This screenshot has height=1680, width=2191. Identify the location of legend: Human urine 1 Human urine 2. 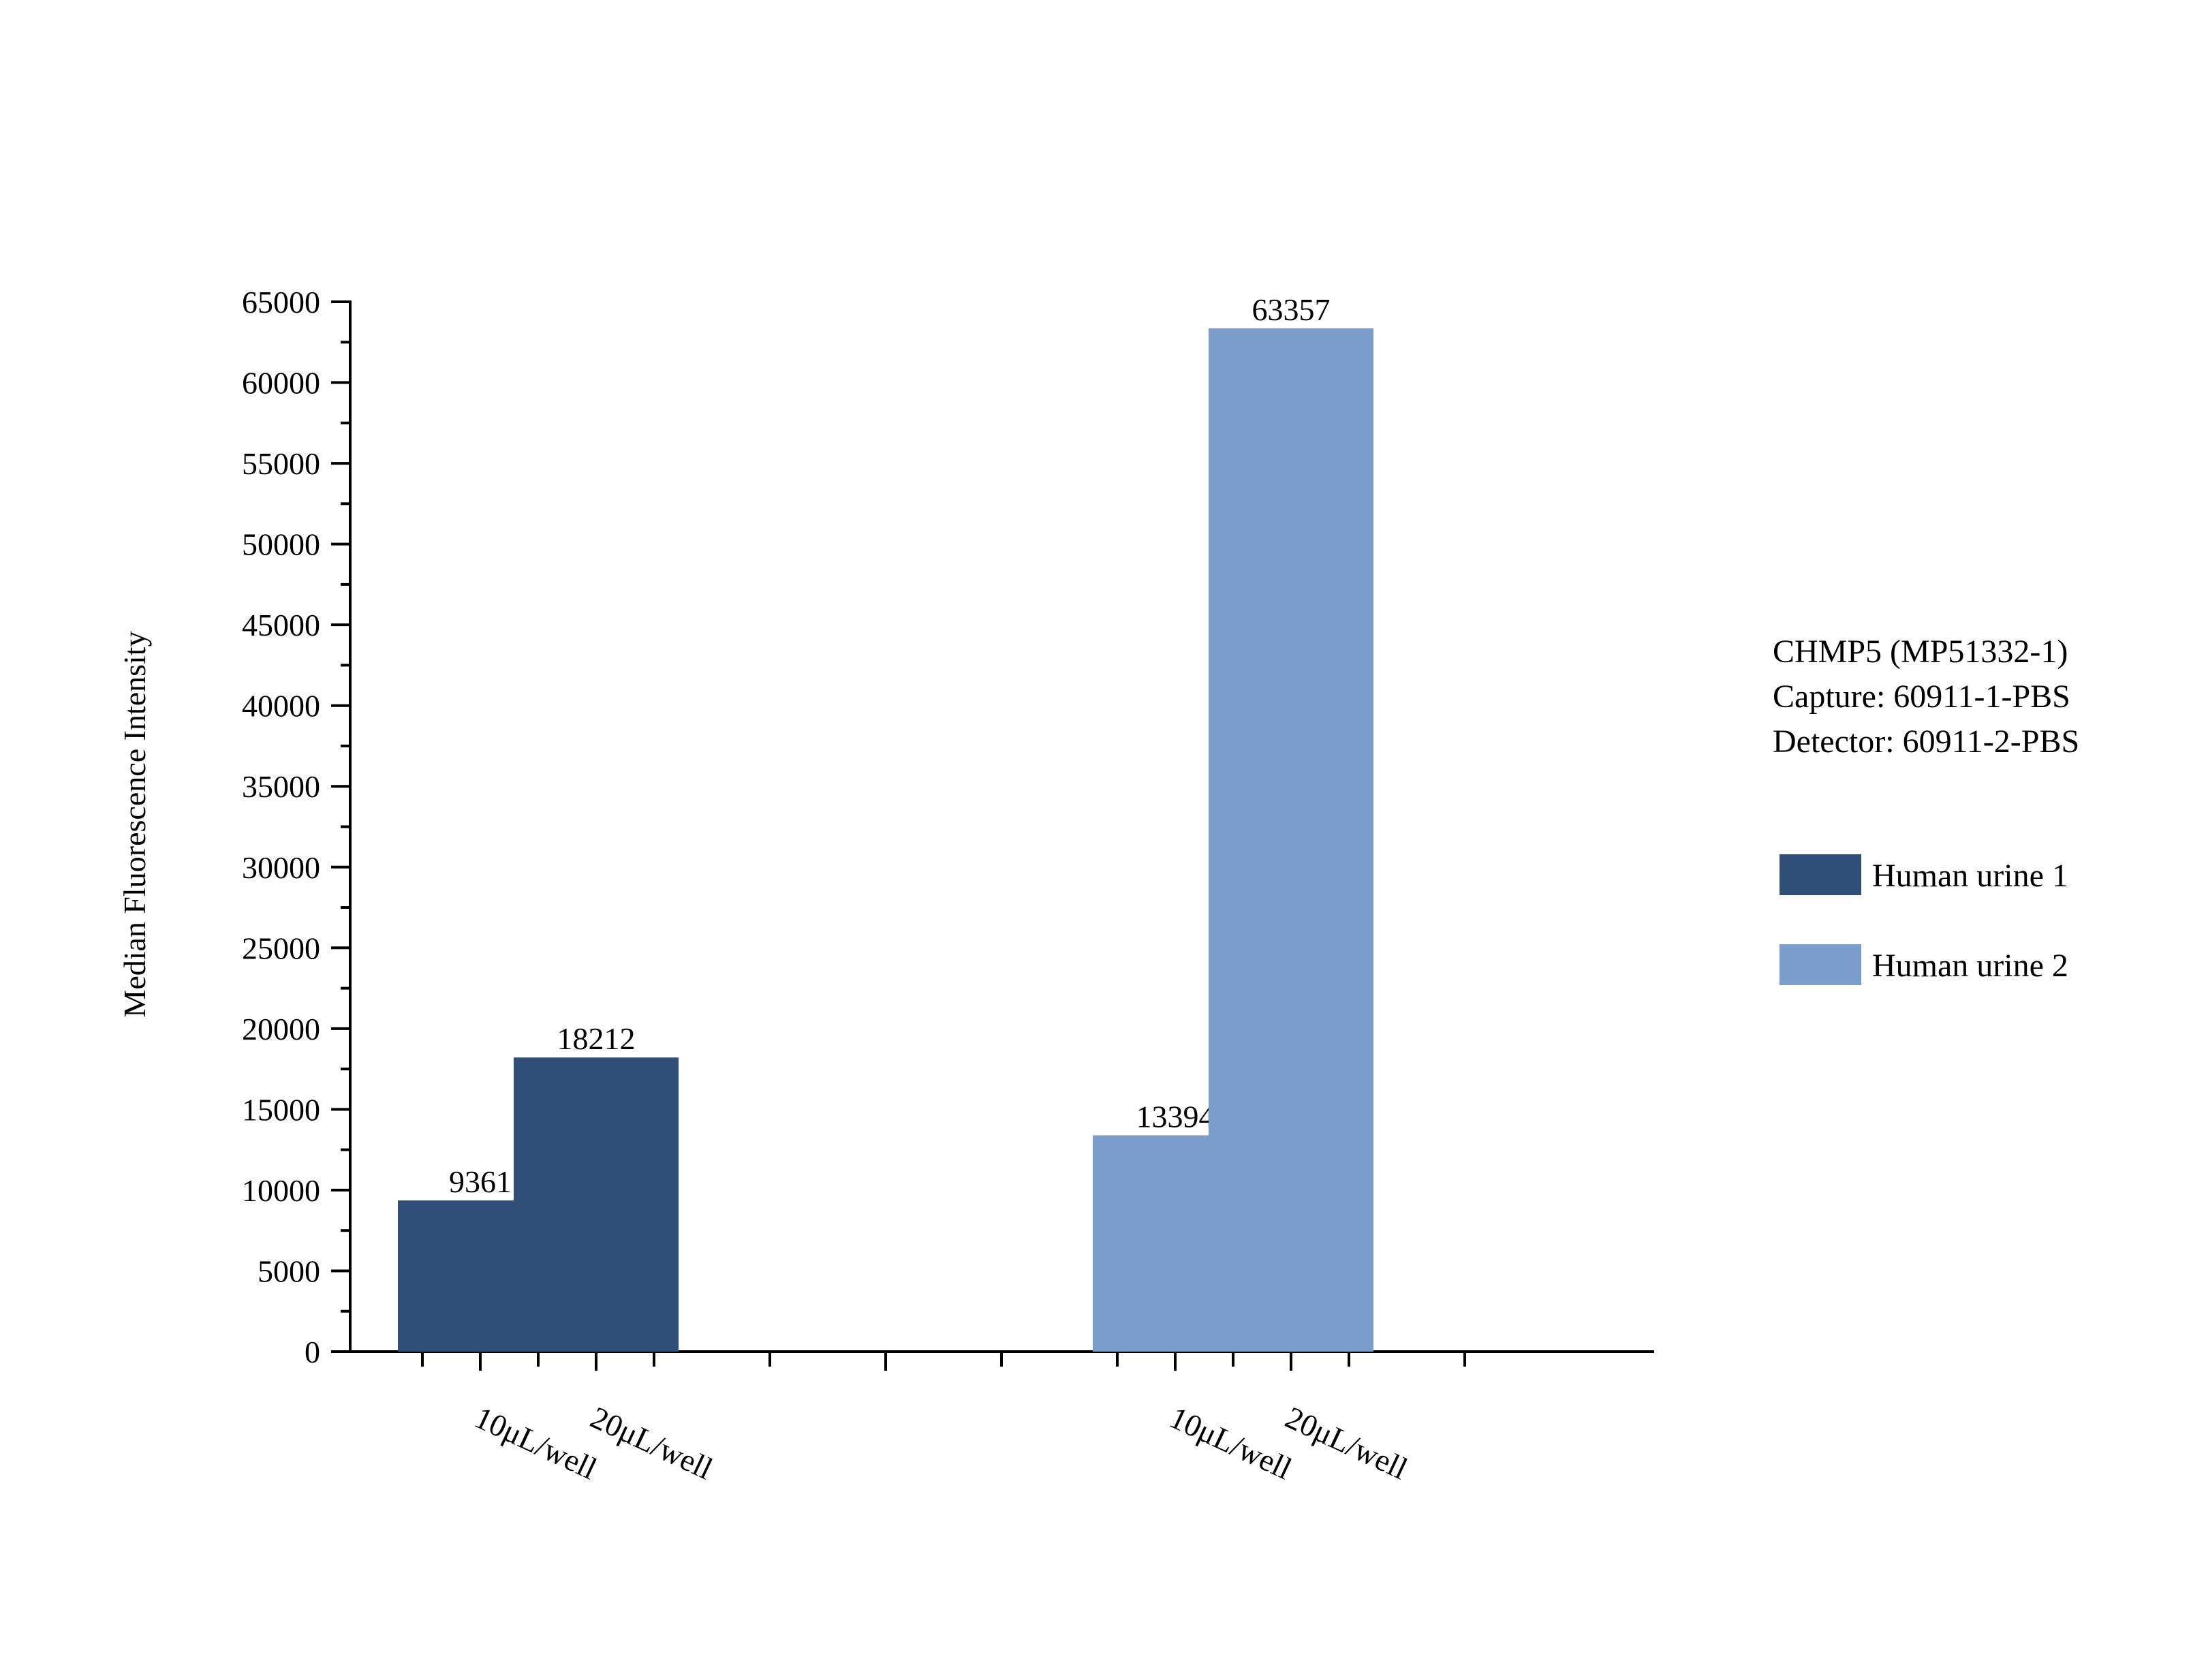
(1924, 919).